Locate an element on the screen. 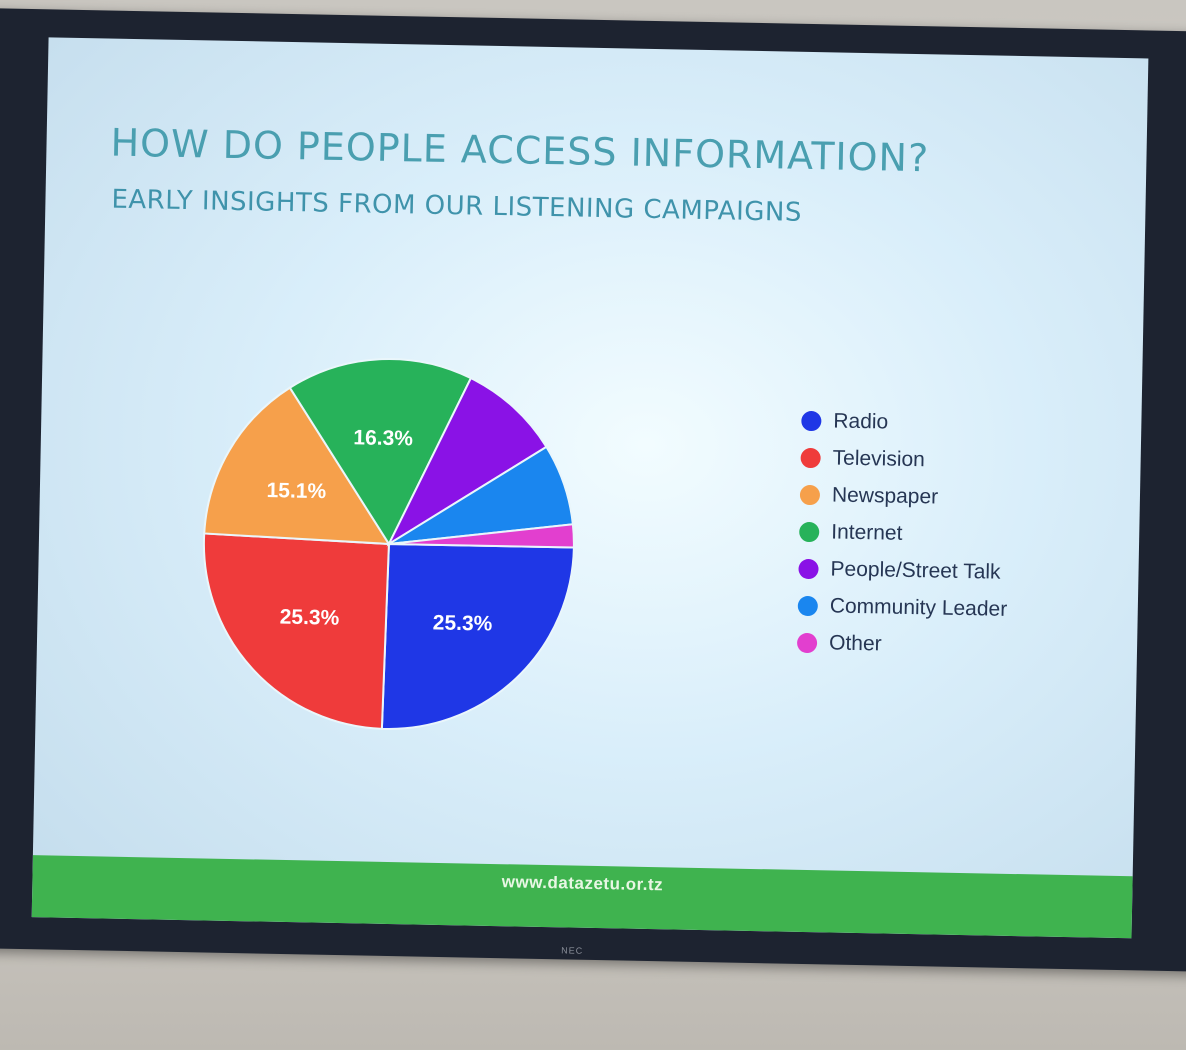  pie-data-label: 16.3% is located at coordinates (383, 438).